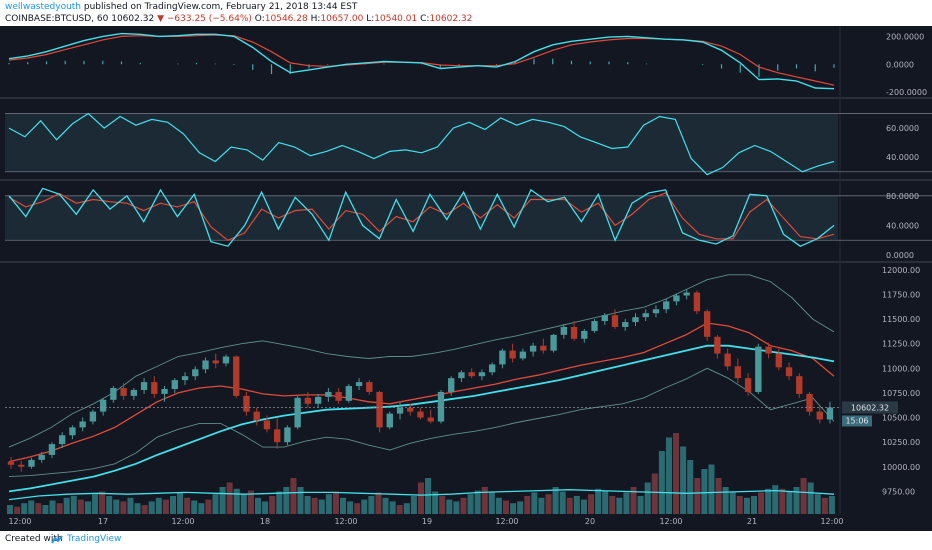 The height and width of the screenshot is (550, 932). I want to click on osc-y-tick-label: 200.0000, so click(905, 36).